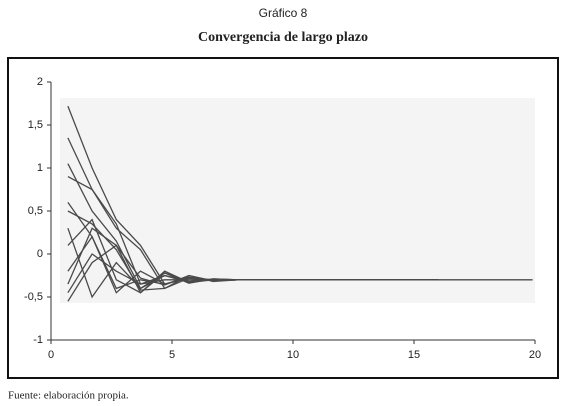  I want to click on chart-caption: Gráfico 8, so click(283, 13).